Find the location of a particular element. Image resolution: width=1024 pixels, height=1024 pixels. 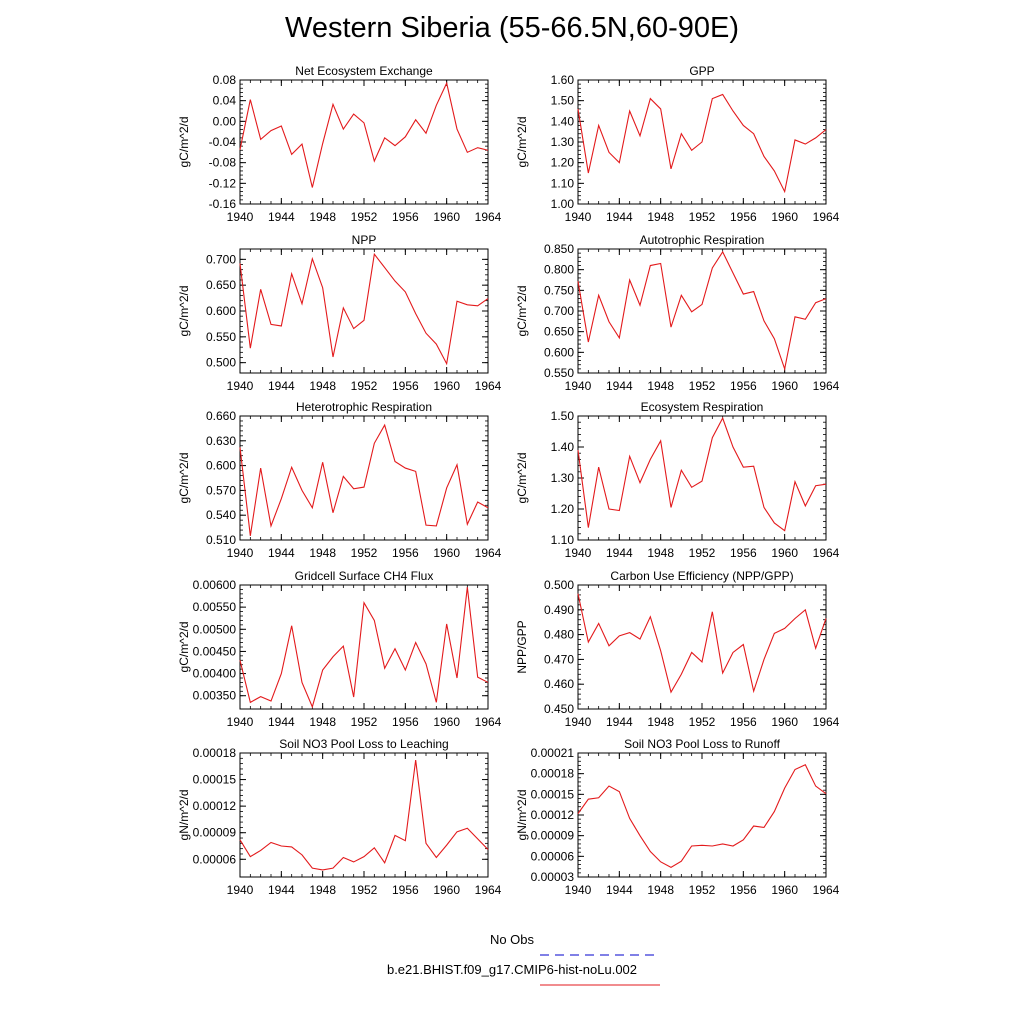

y-tick-label: 0.570 is located at coordinates (221, 490).